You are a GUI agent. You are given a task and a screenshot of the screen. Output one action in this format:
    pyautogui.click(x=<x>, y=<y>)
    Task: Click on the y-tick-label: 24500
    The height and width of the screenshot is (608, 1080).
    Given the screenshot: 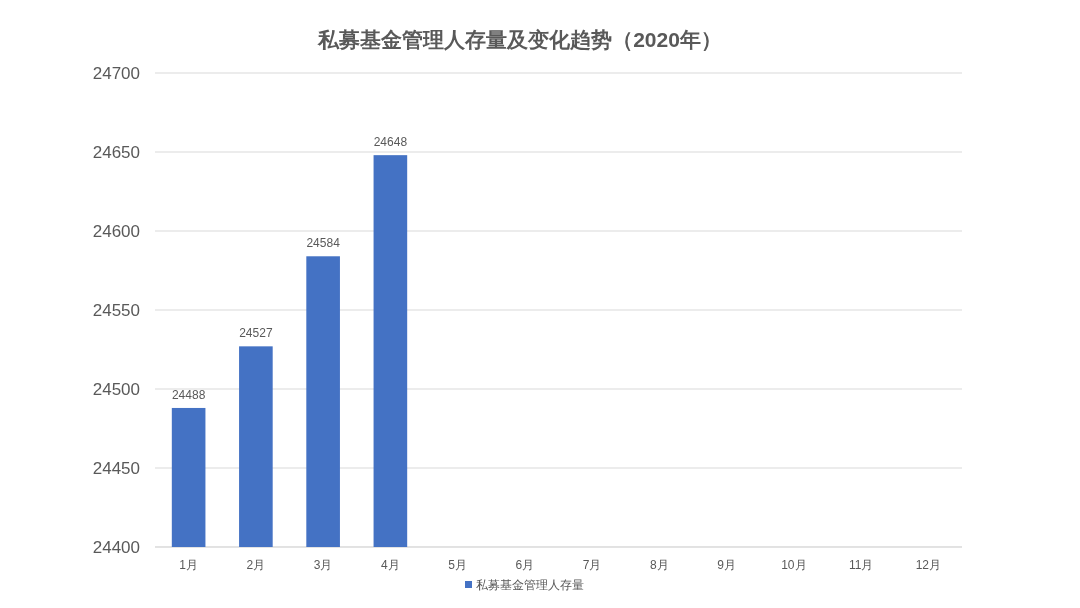 What is the action you would take?
    pyautogui.click(x=116, y=389)
    